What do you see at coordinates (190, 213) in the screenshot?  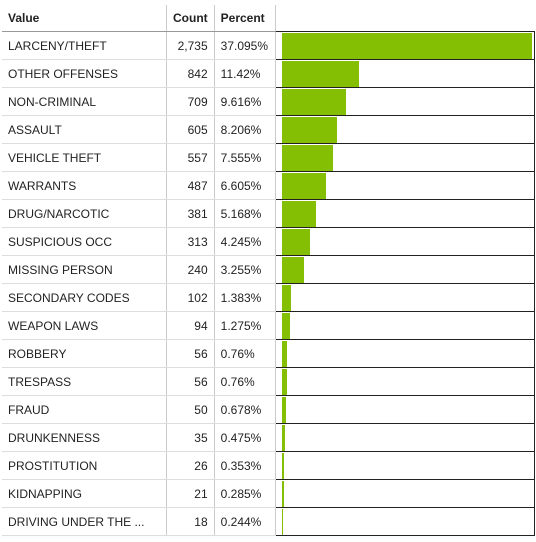 I see `count-cell: 381` at bounding box center [190, 213].